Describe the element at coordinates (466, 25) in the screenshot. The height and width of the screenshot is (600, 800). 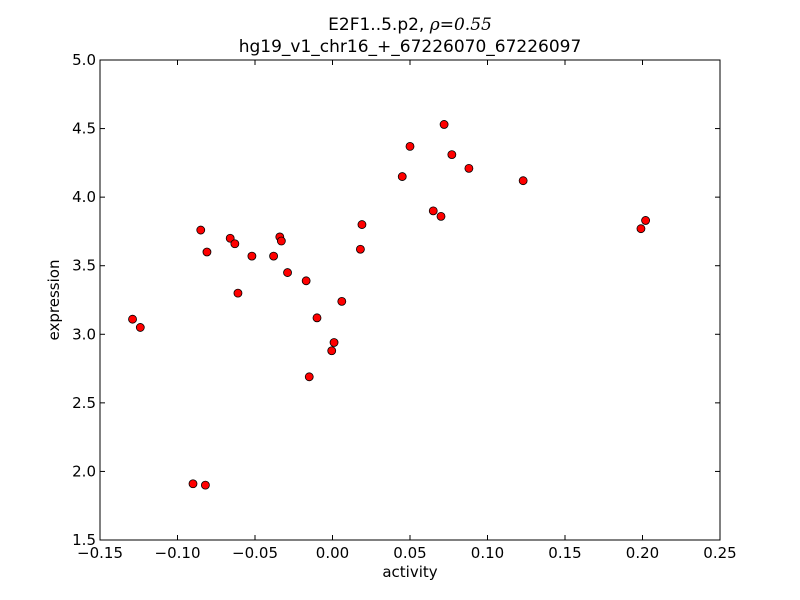
I see `chart-title-rho-value: =0.55` at that location.